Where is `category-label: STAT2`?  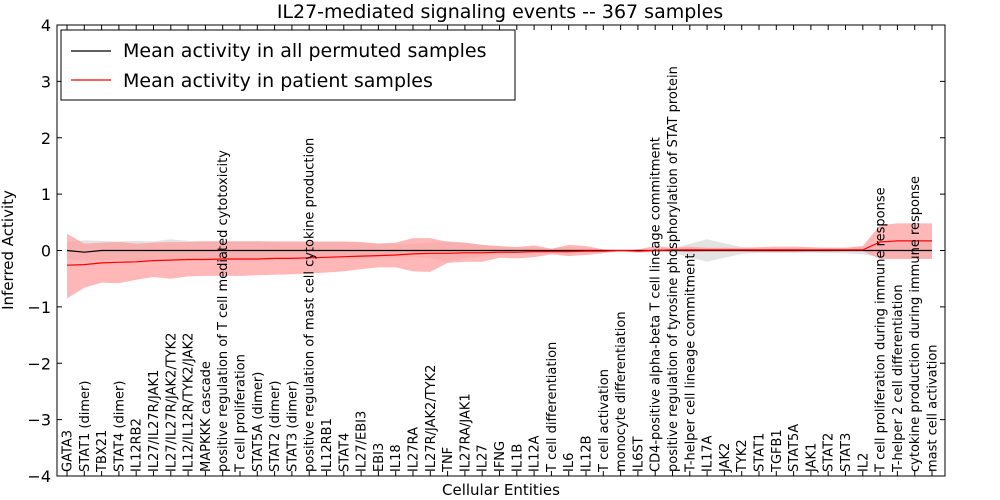
category-label: STAT2 is located at coordinates (829, 452).